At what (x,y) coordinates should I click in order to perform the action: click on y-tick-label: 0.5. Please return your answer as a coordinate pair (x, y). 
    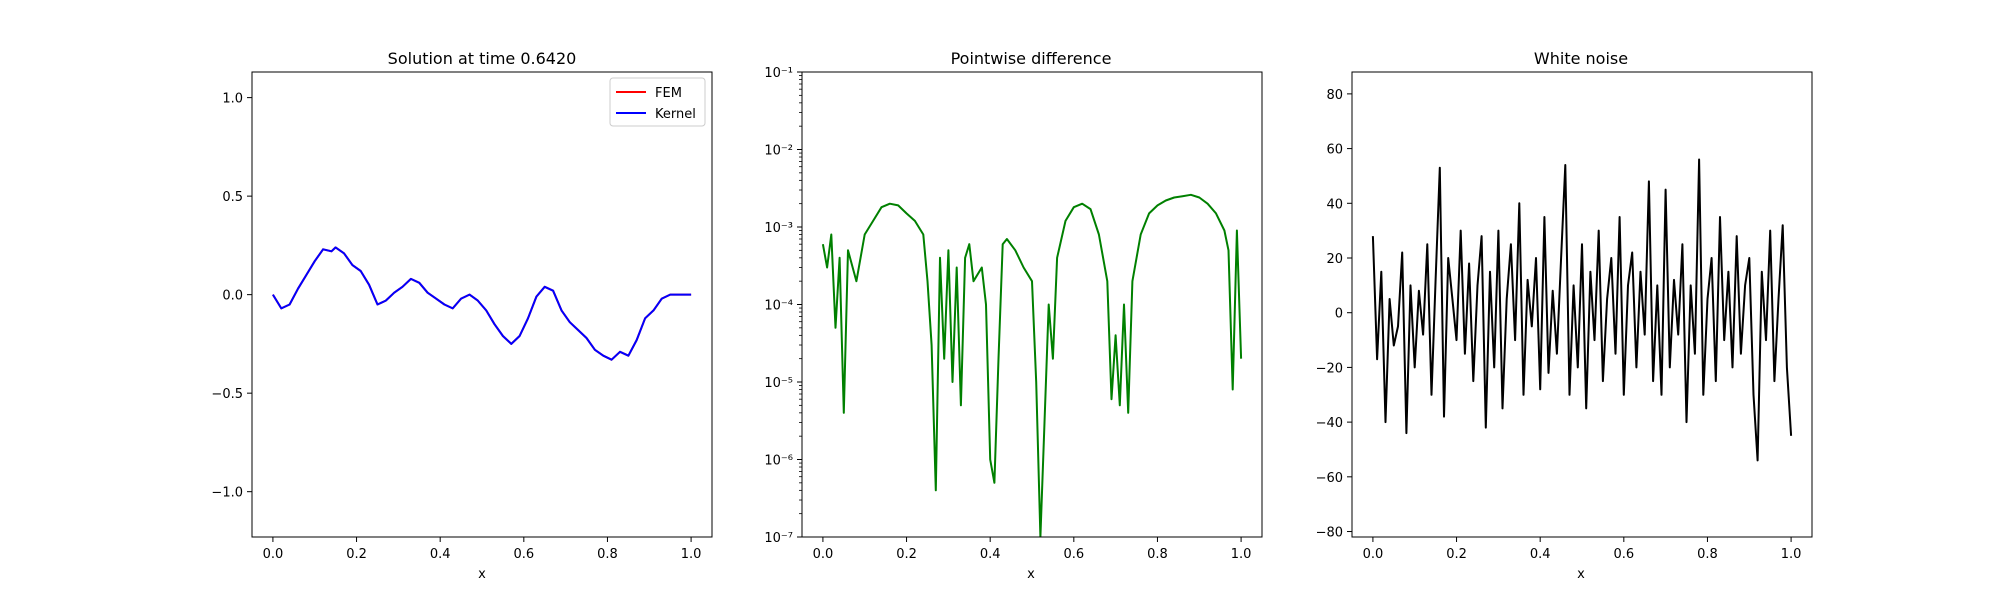
    Looking at the image, I should click on (232, 197).